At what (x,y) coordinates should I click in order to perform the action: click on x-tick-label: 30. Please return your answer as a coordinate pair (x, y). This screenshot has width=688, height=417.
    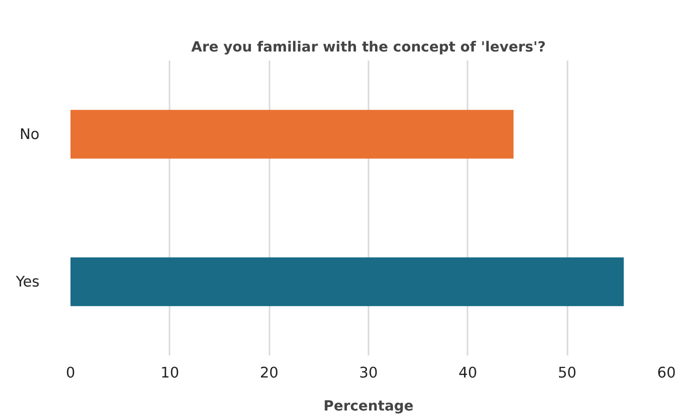
    Looking at the image, I should click on (368, 373).